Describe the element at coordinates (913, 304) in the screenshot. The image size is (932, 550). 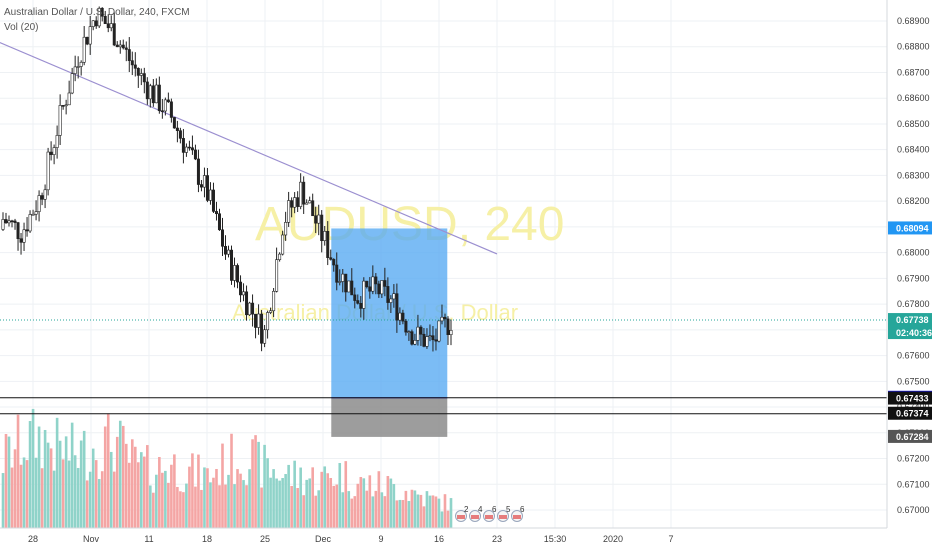
I see `price-tick-label: 0.67800` at that location.